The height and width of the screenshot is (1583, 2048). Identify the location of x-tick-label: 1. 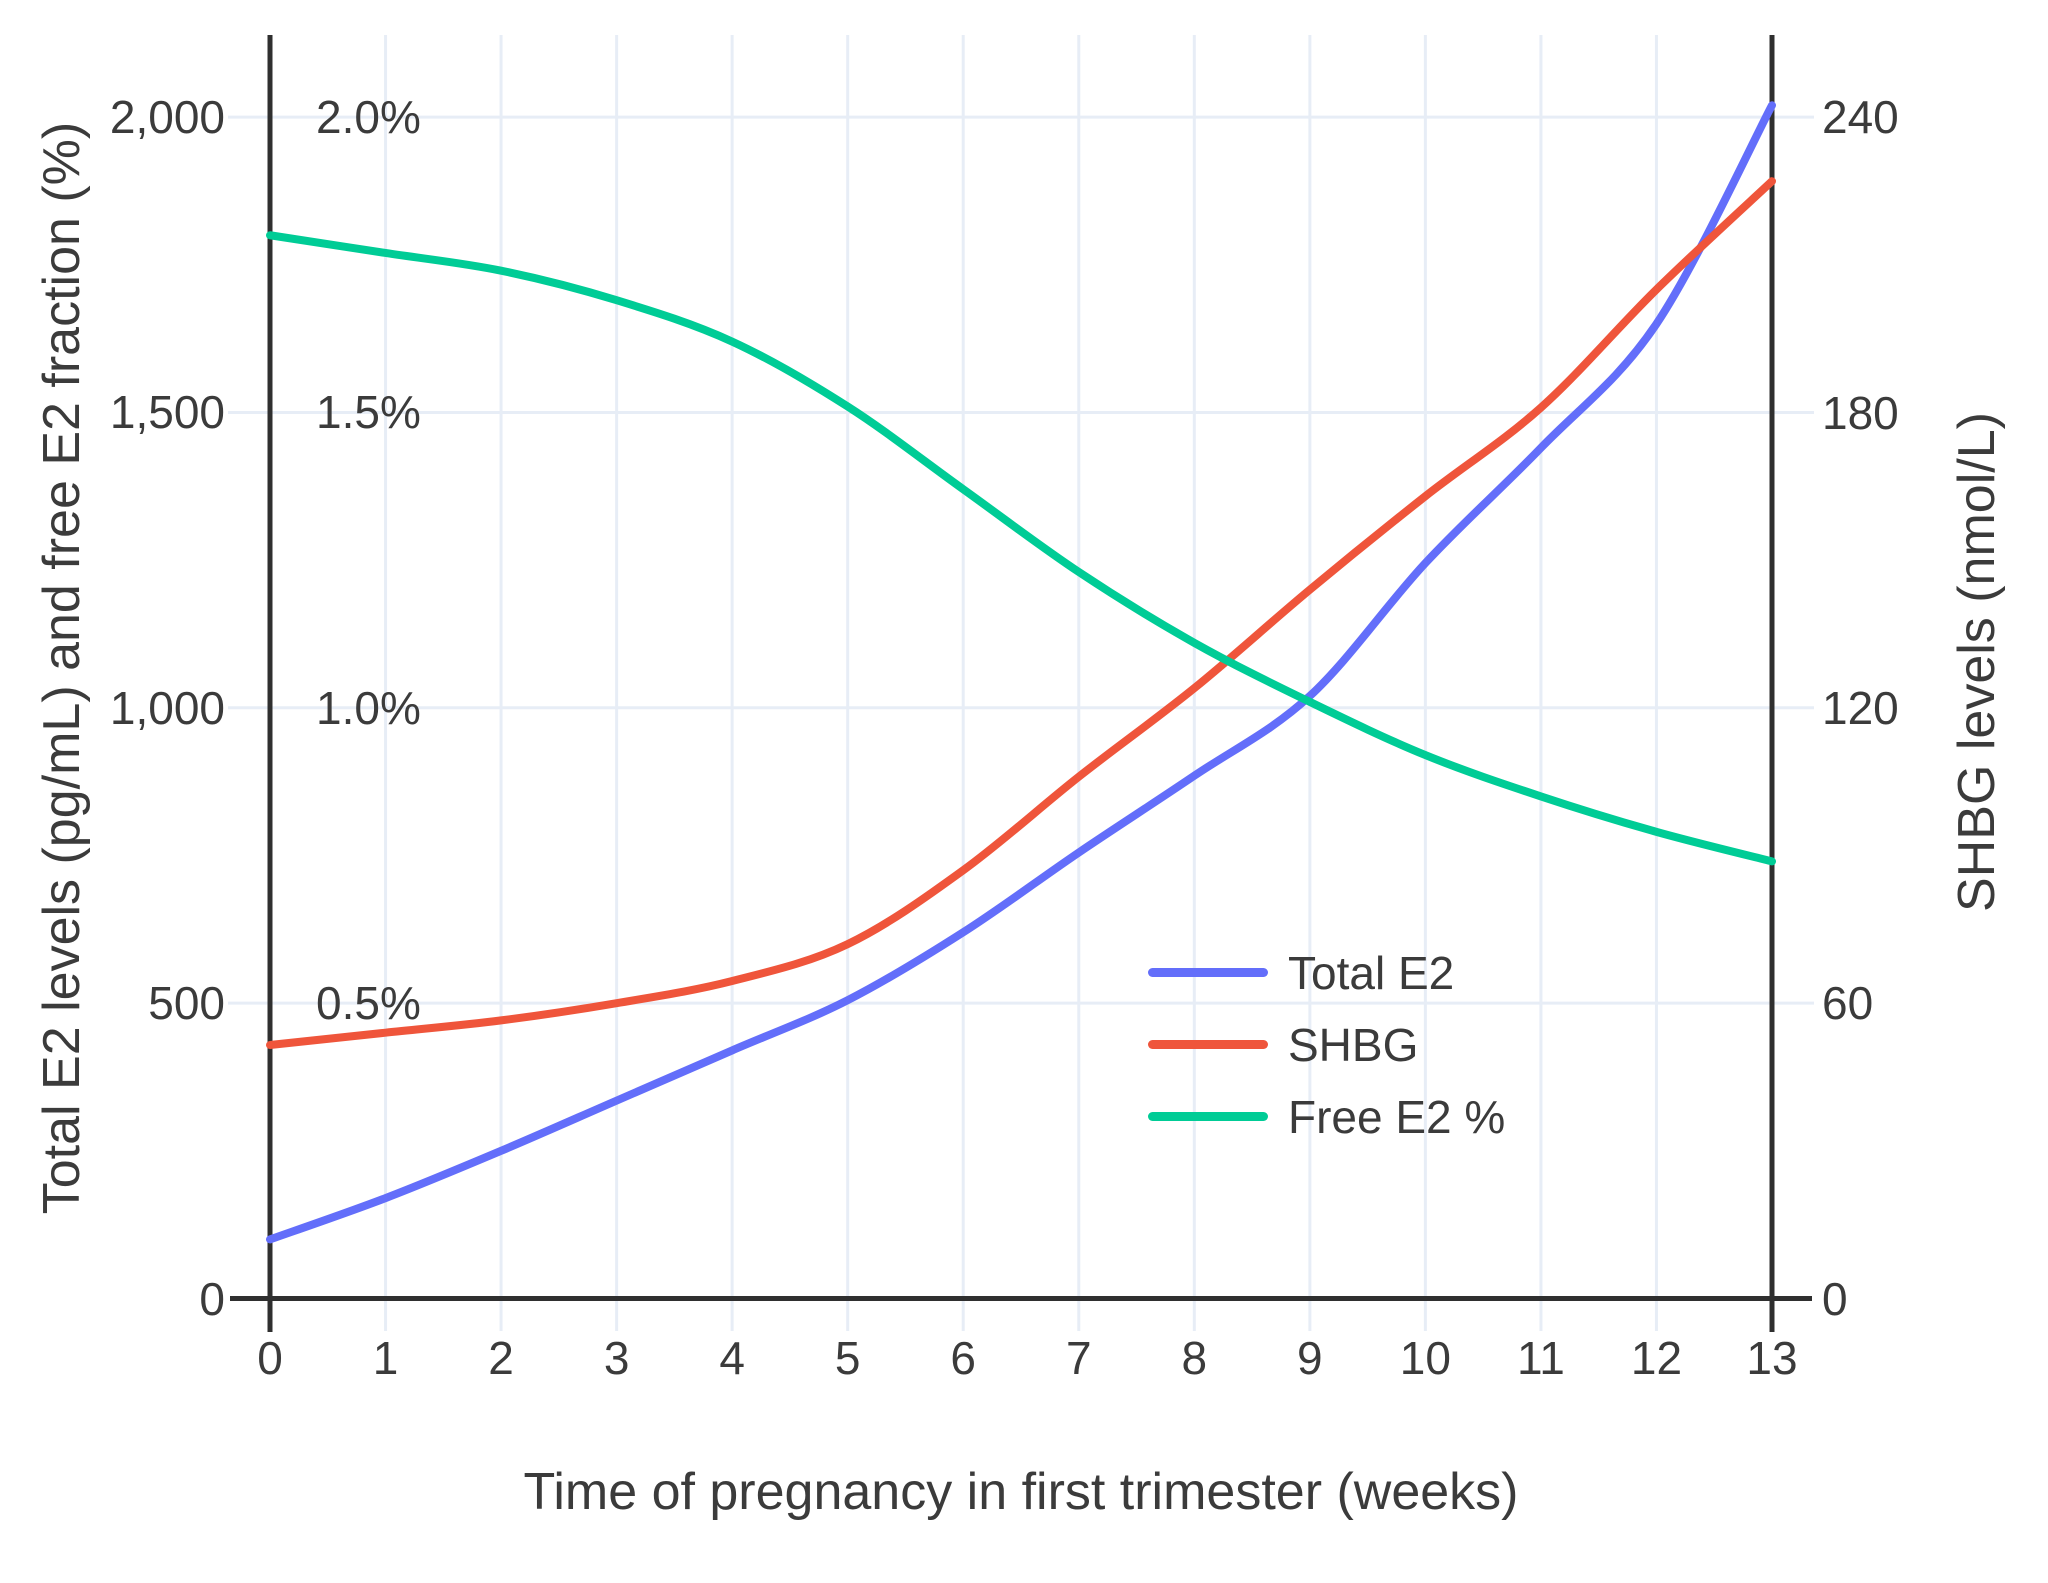
(385, 1358).